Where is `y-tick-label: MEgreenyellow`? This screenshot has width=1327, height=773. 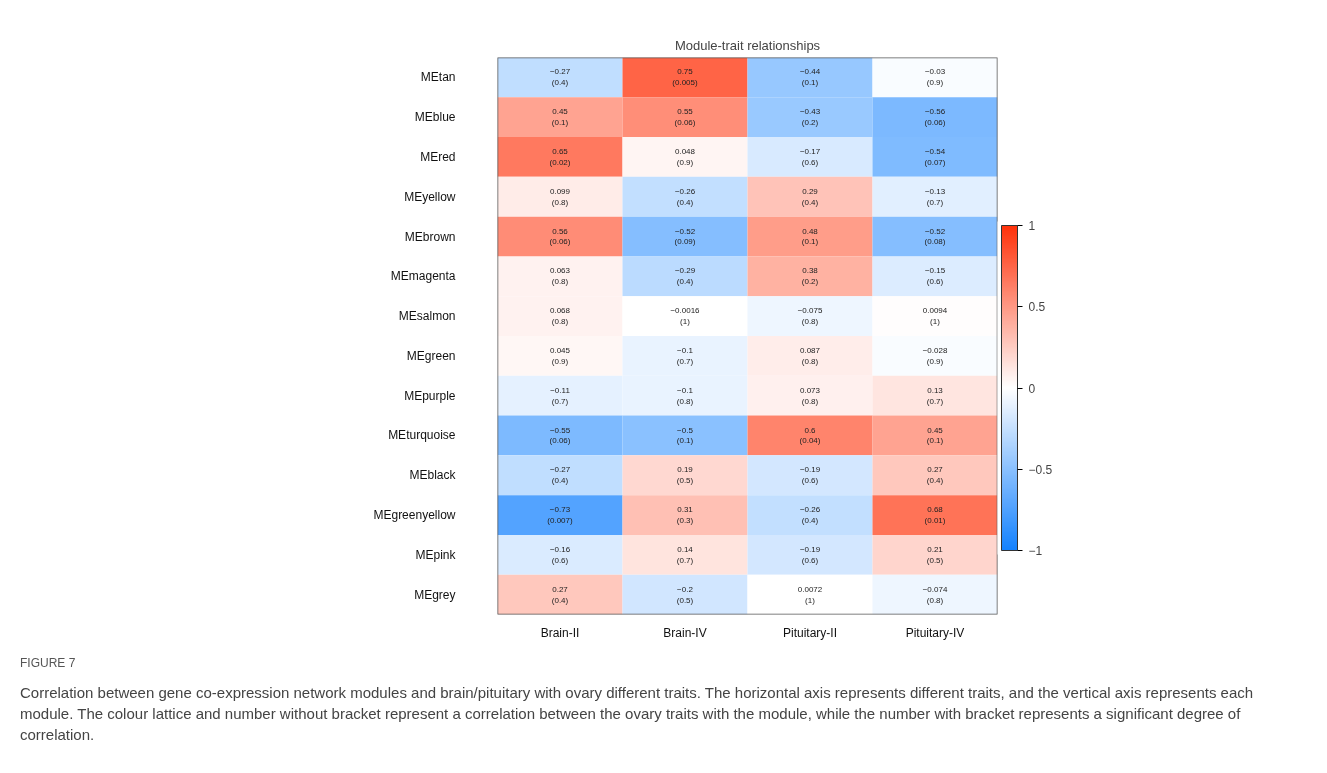 y-tick-label: MEgreenyellow is located at coordinates (414, 515).